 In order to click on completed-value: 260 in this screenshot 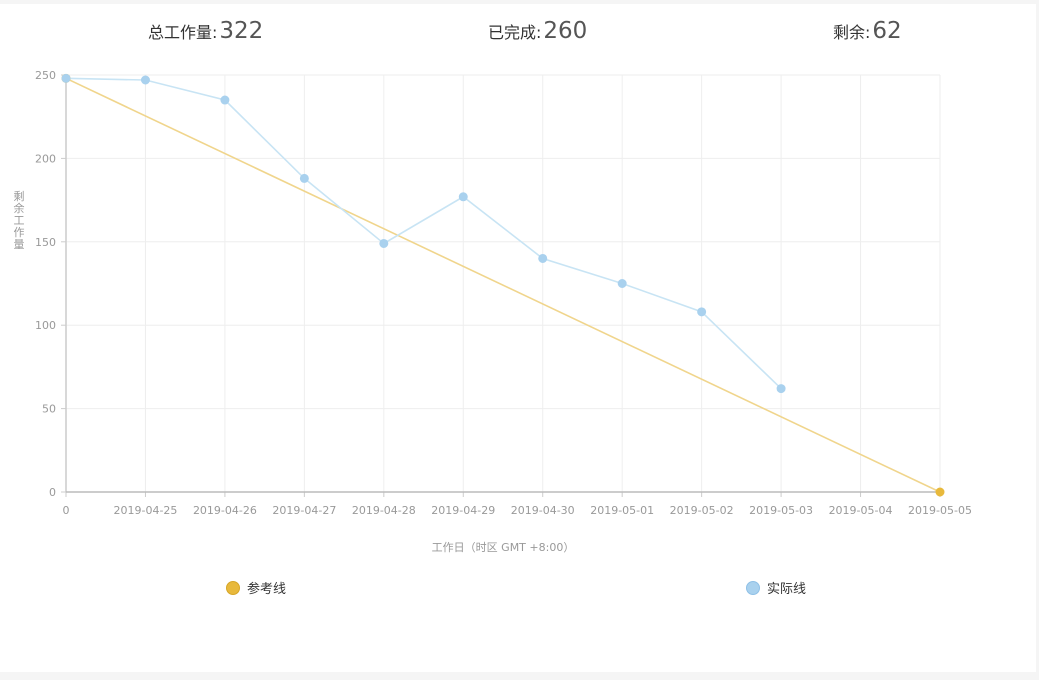, I will do `click(565, 31)`.